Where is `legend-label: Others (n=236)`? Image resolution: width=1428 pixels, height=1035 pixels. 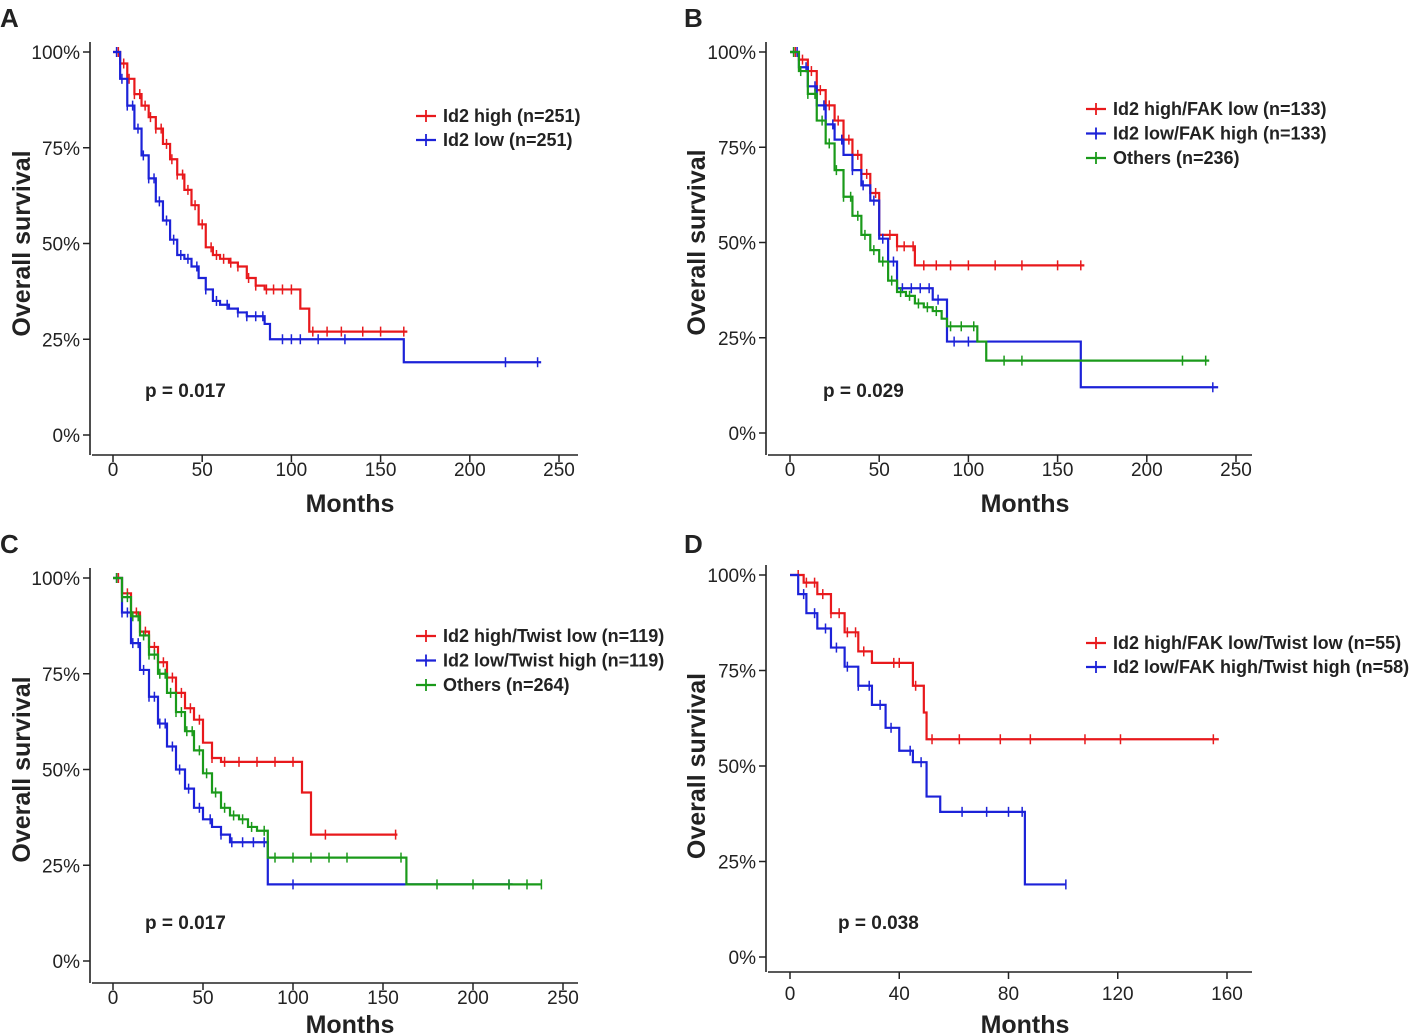
legend-label: Others (n=236) is located at coordinates (1176, 158).